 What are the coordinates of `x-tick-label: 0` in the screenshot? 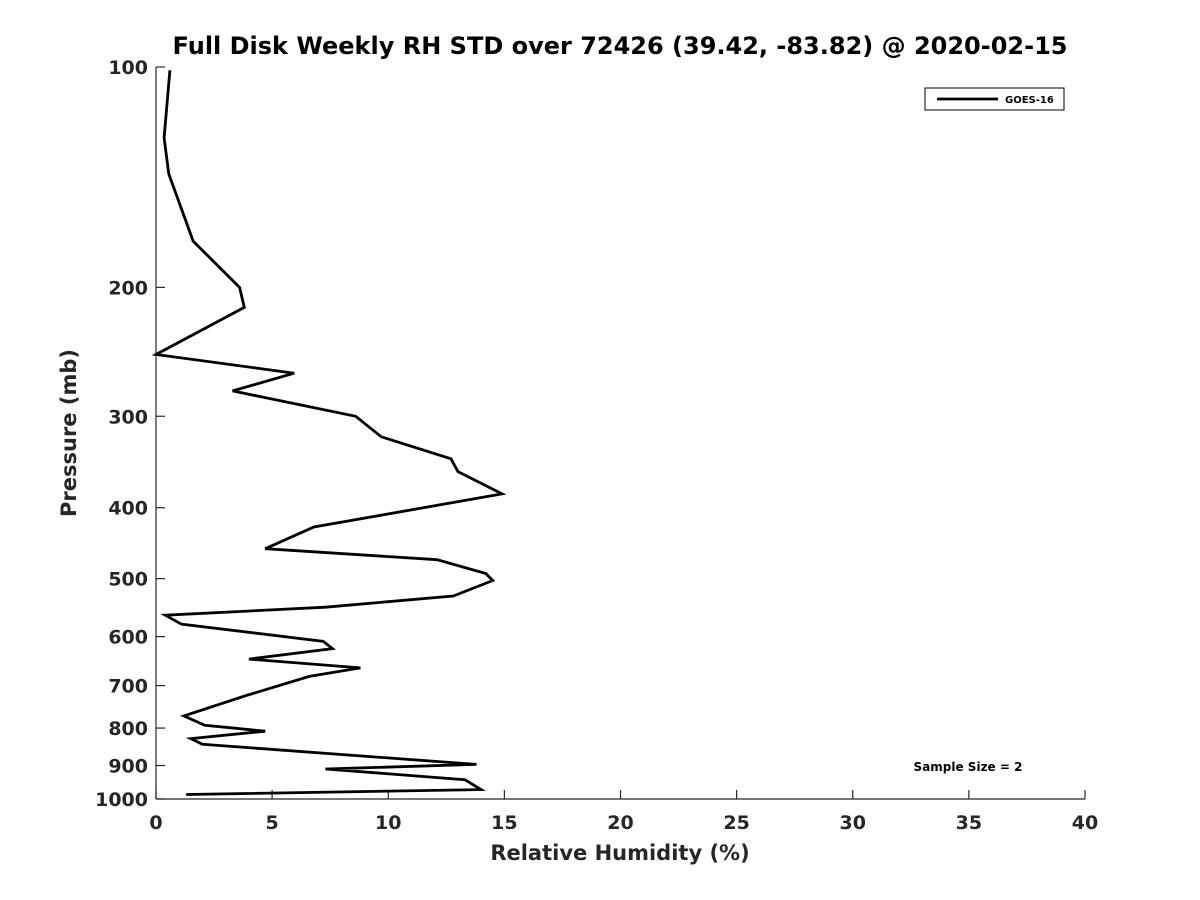 It's located at (155, 823).